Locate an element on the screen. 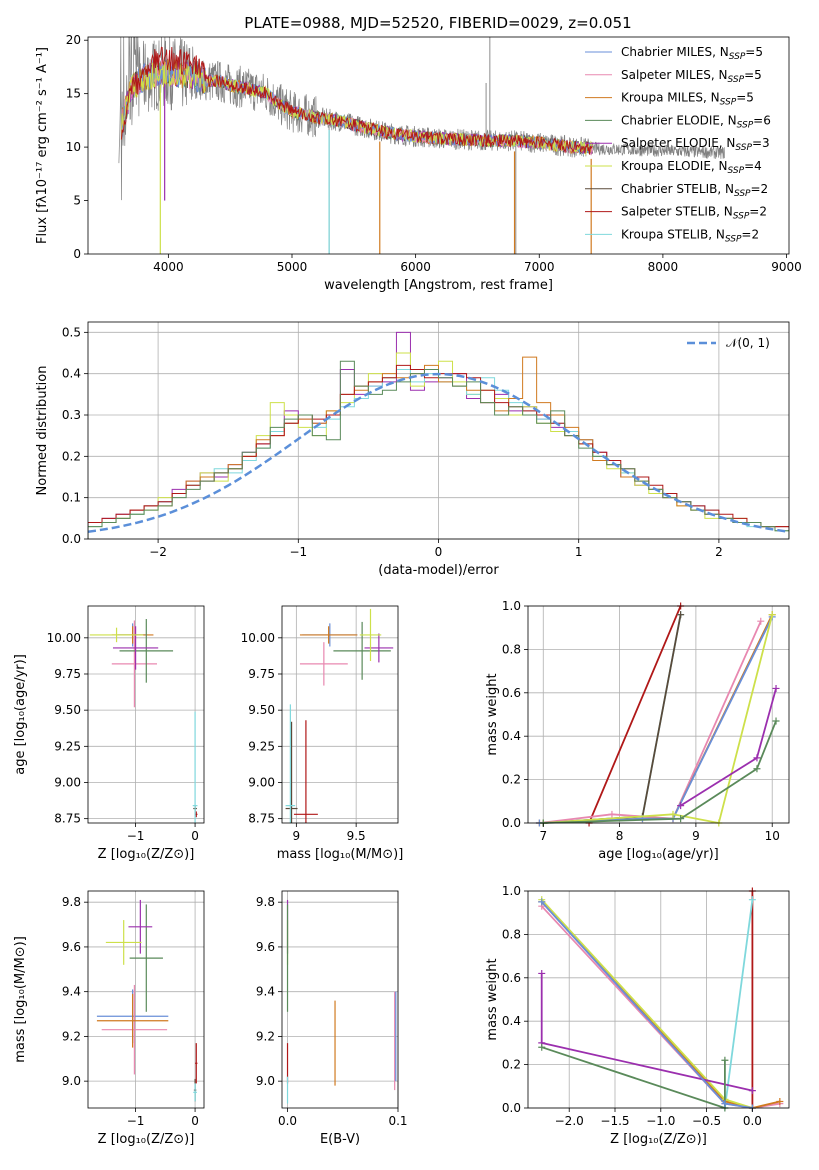 Image resolution: width=819 pixels, height=1170 pixels. legend-entry-name: Chabrier STELIB, N is located at coordinates (677, 189).